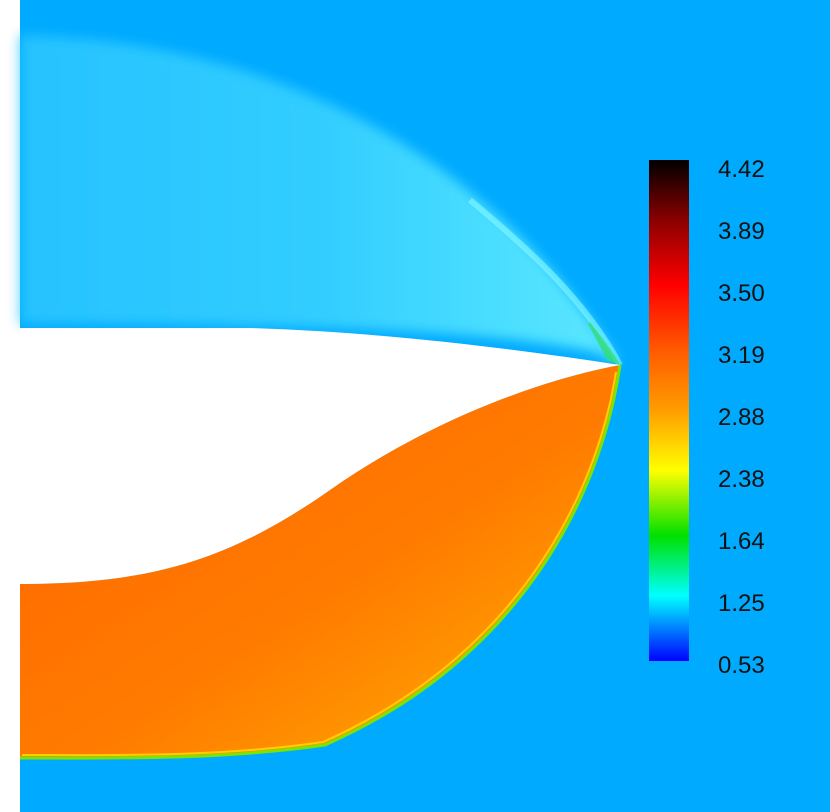 The width and height of the screenshot is (830, 812). Describe the element at coordinates (741, 603) in the screenshot. I see `colorbar-label-1-25: 1.25` at that location.